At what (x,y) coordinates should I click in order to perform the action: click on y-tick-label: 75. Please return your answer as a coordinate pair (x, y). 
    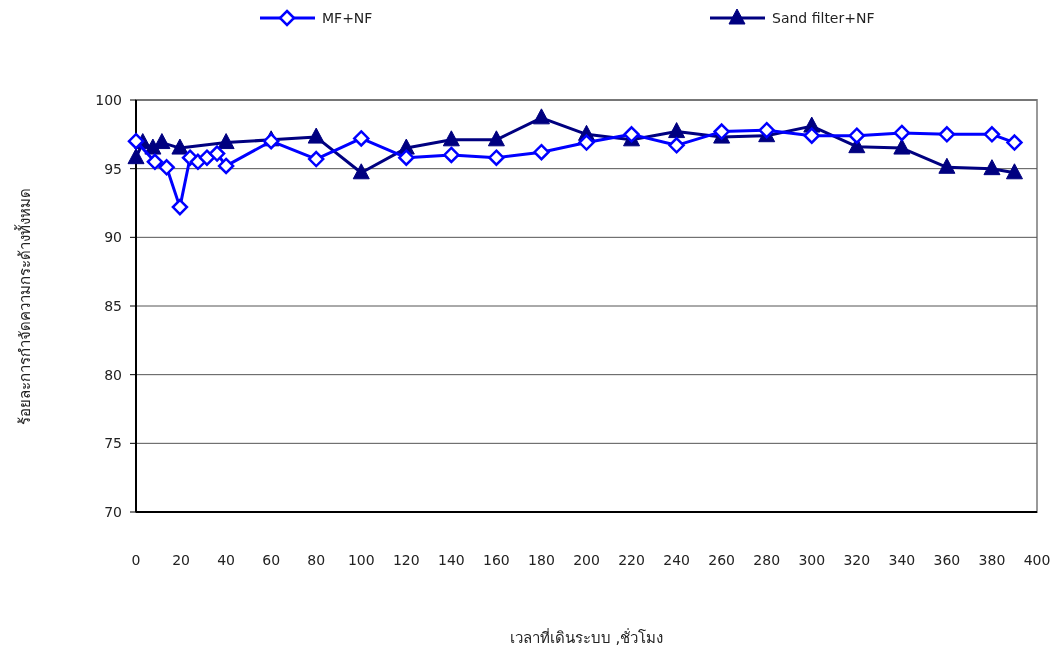
    Looking at the image, I should click on (113, 443).